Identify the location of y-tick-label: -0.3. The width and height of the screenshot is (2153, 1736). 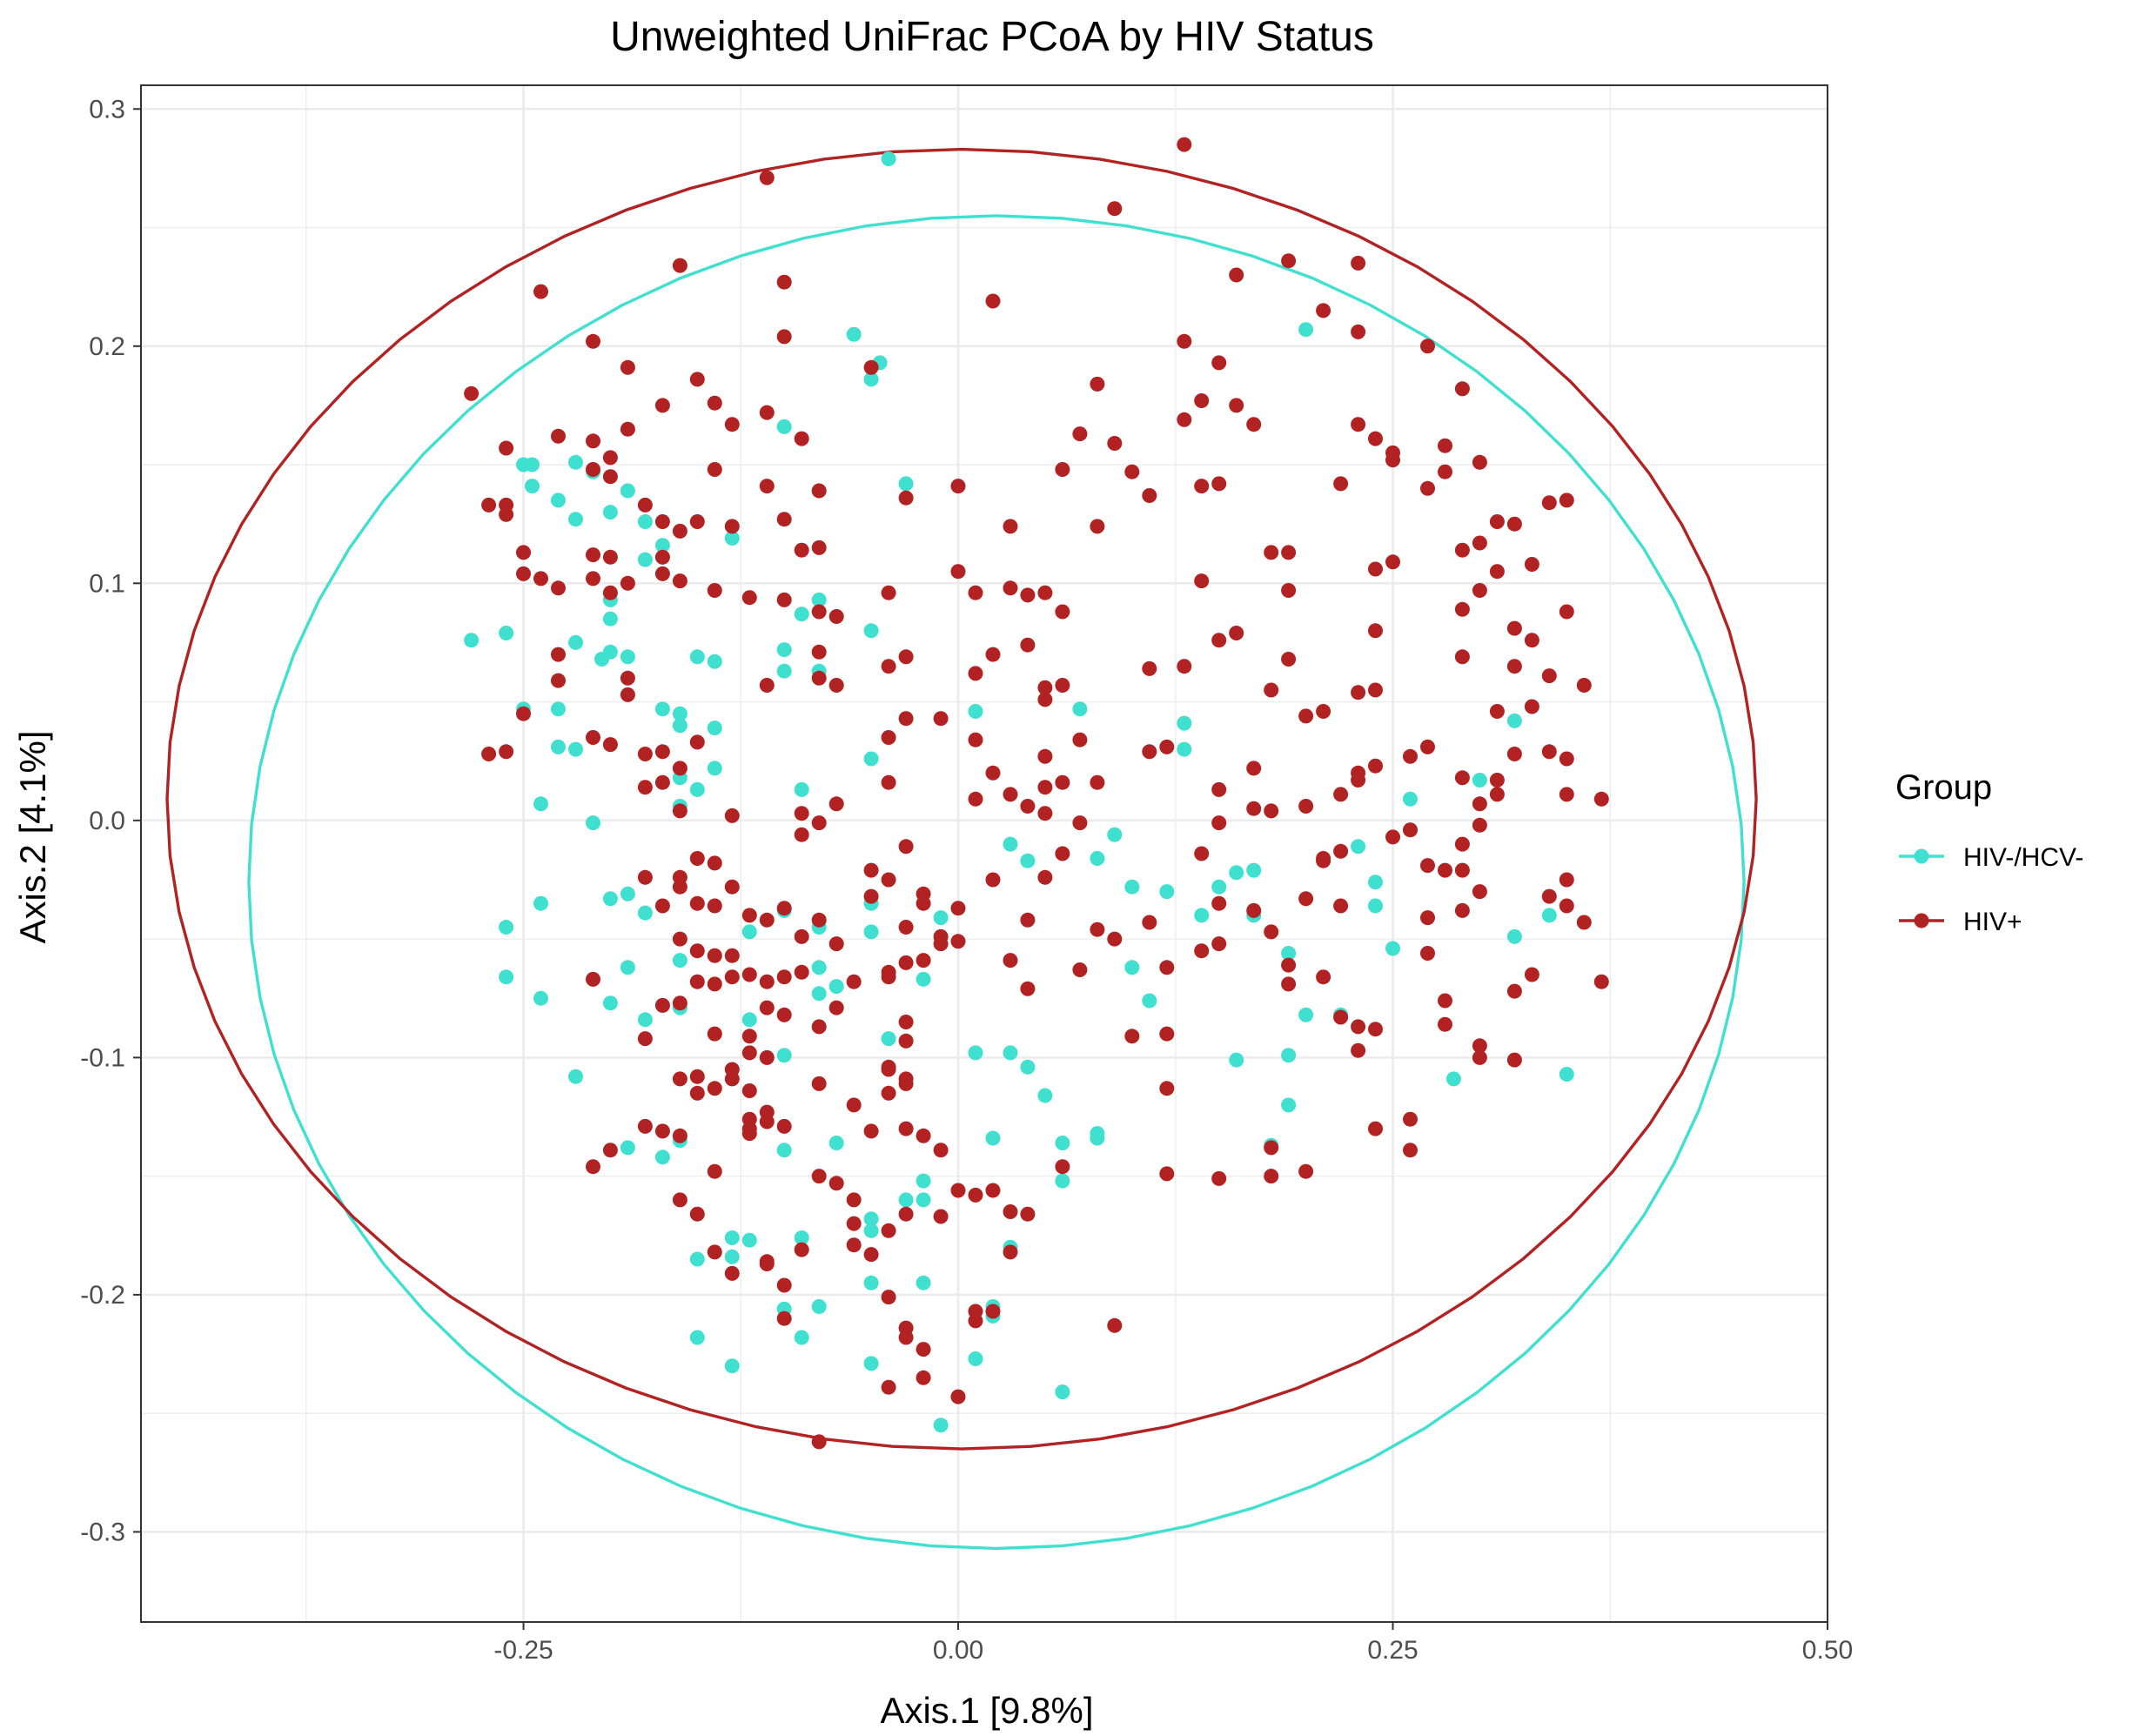
(102, 1532).